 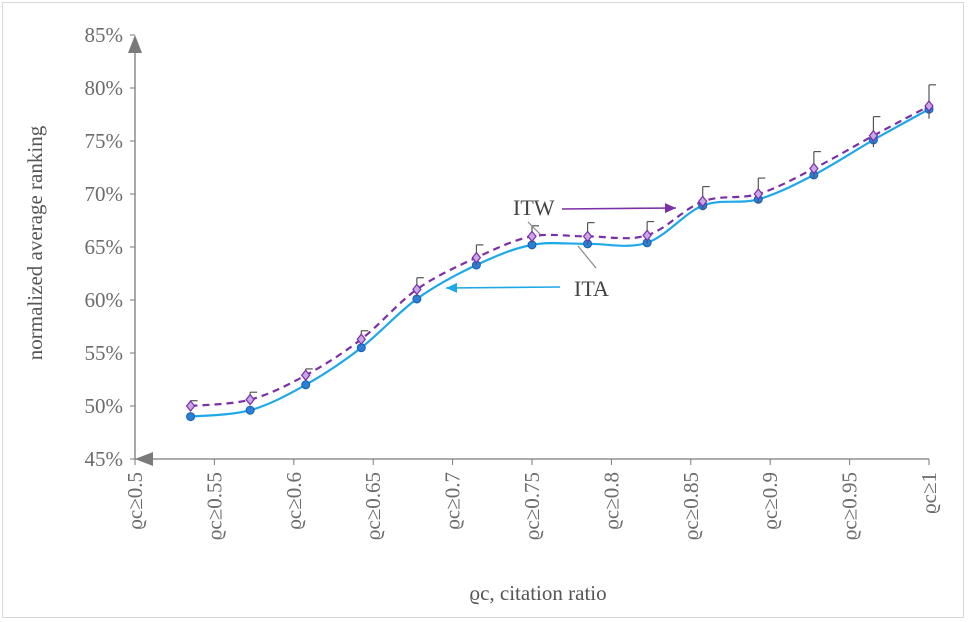 What do you see at coordinates (104, 353) in the screenshot?
I see `y-tick-label: 55%` at bounding box center [104, 353].